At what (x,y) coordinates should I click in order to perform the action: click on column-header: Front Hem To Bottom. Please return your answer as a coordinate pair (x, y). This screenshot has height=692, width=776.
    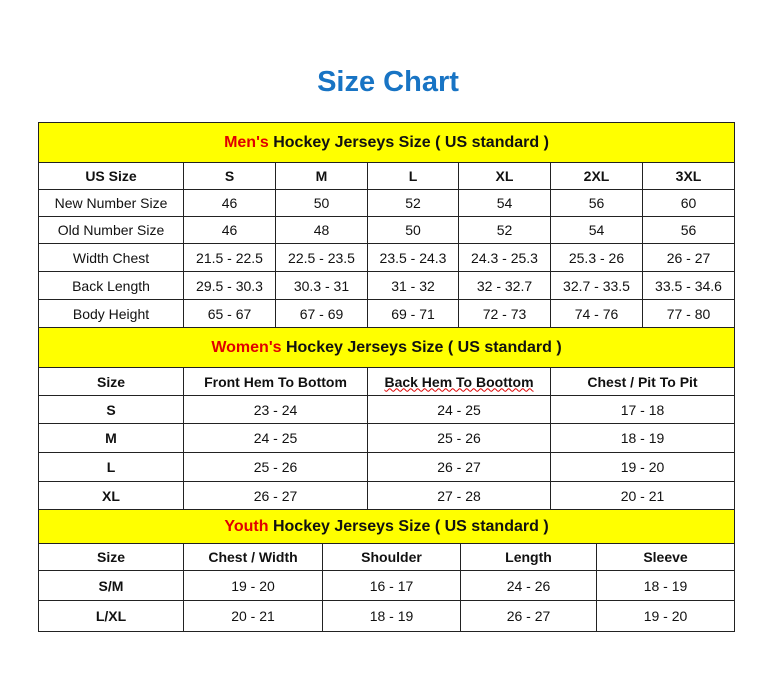
    Looking at the image, I should click on (275, 381).